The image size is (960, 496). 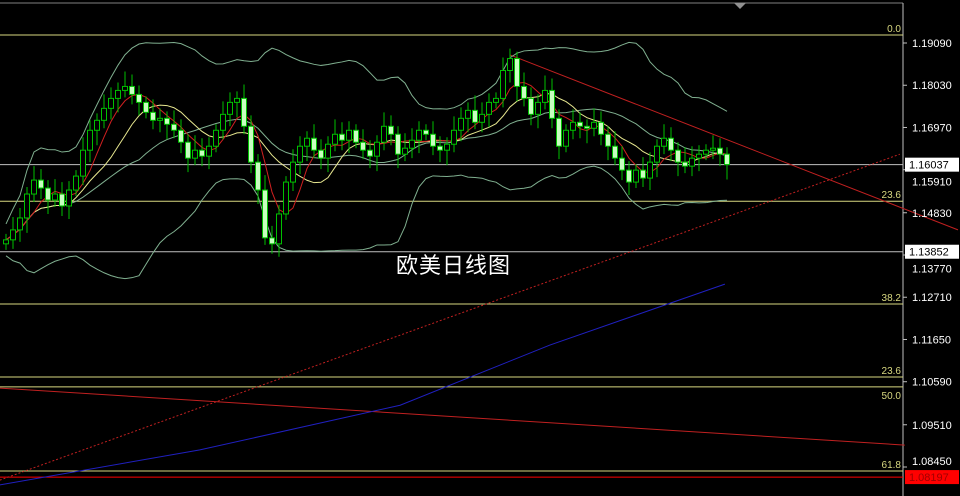 I want to click on price-label: 1.13852, so click(x=929, y=253).